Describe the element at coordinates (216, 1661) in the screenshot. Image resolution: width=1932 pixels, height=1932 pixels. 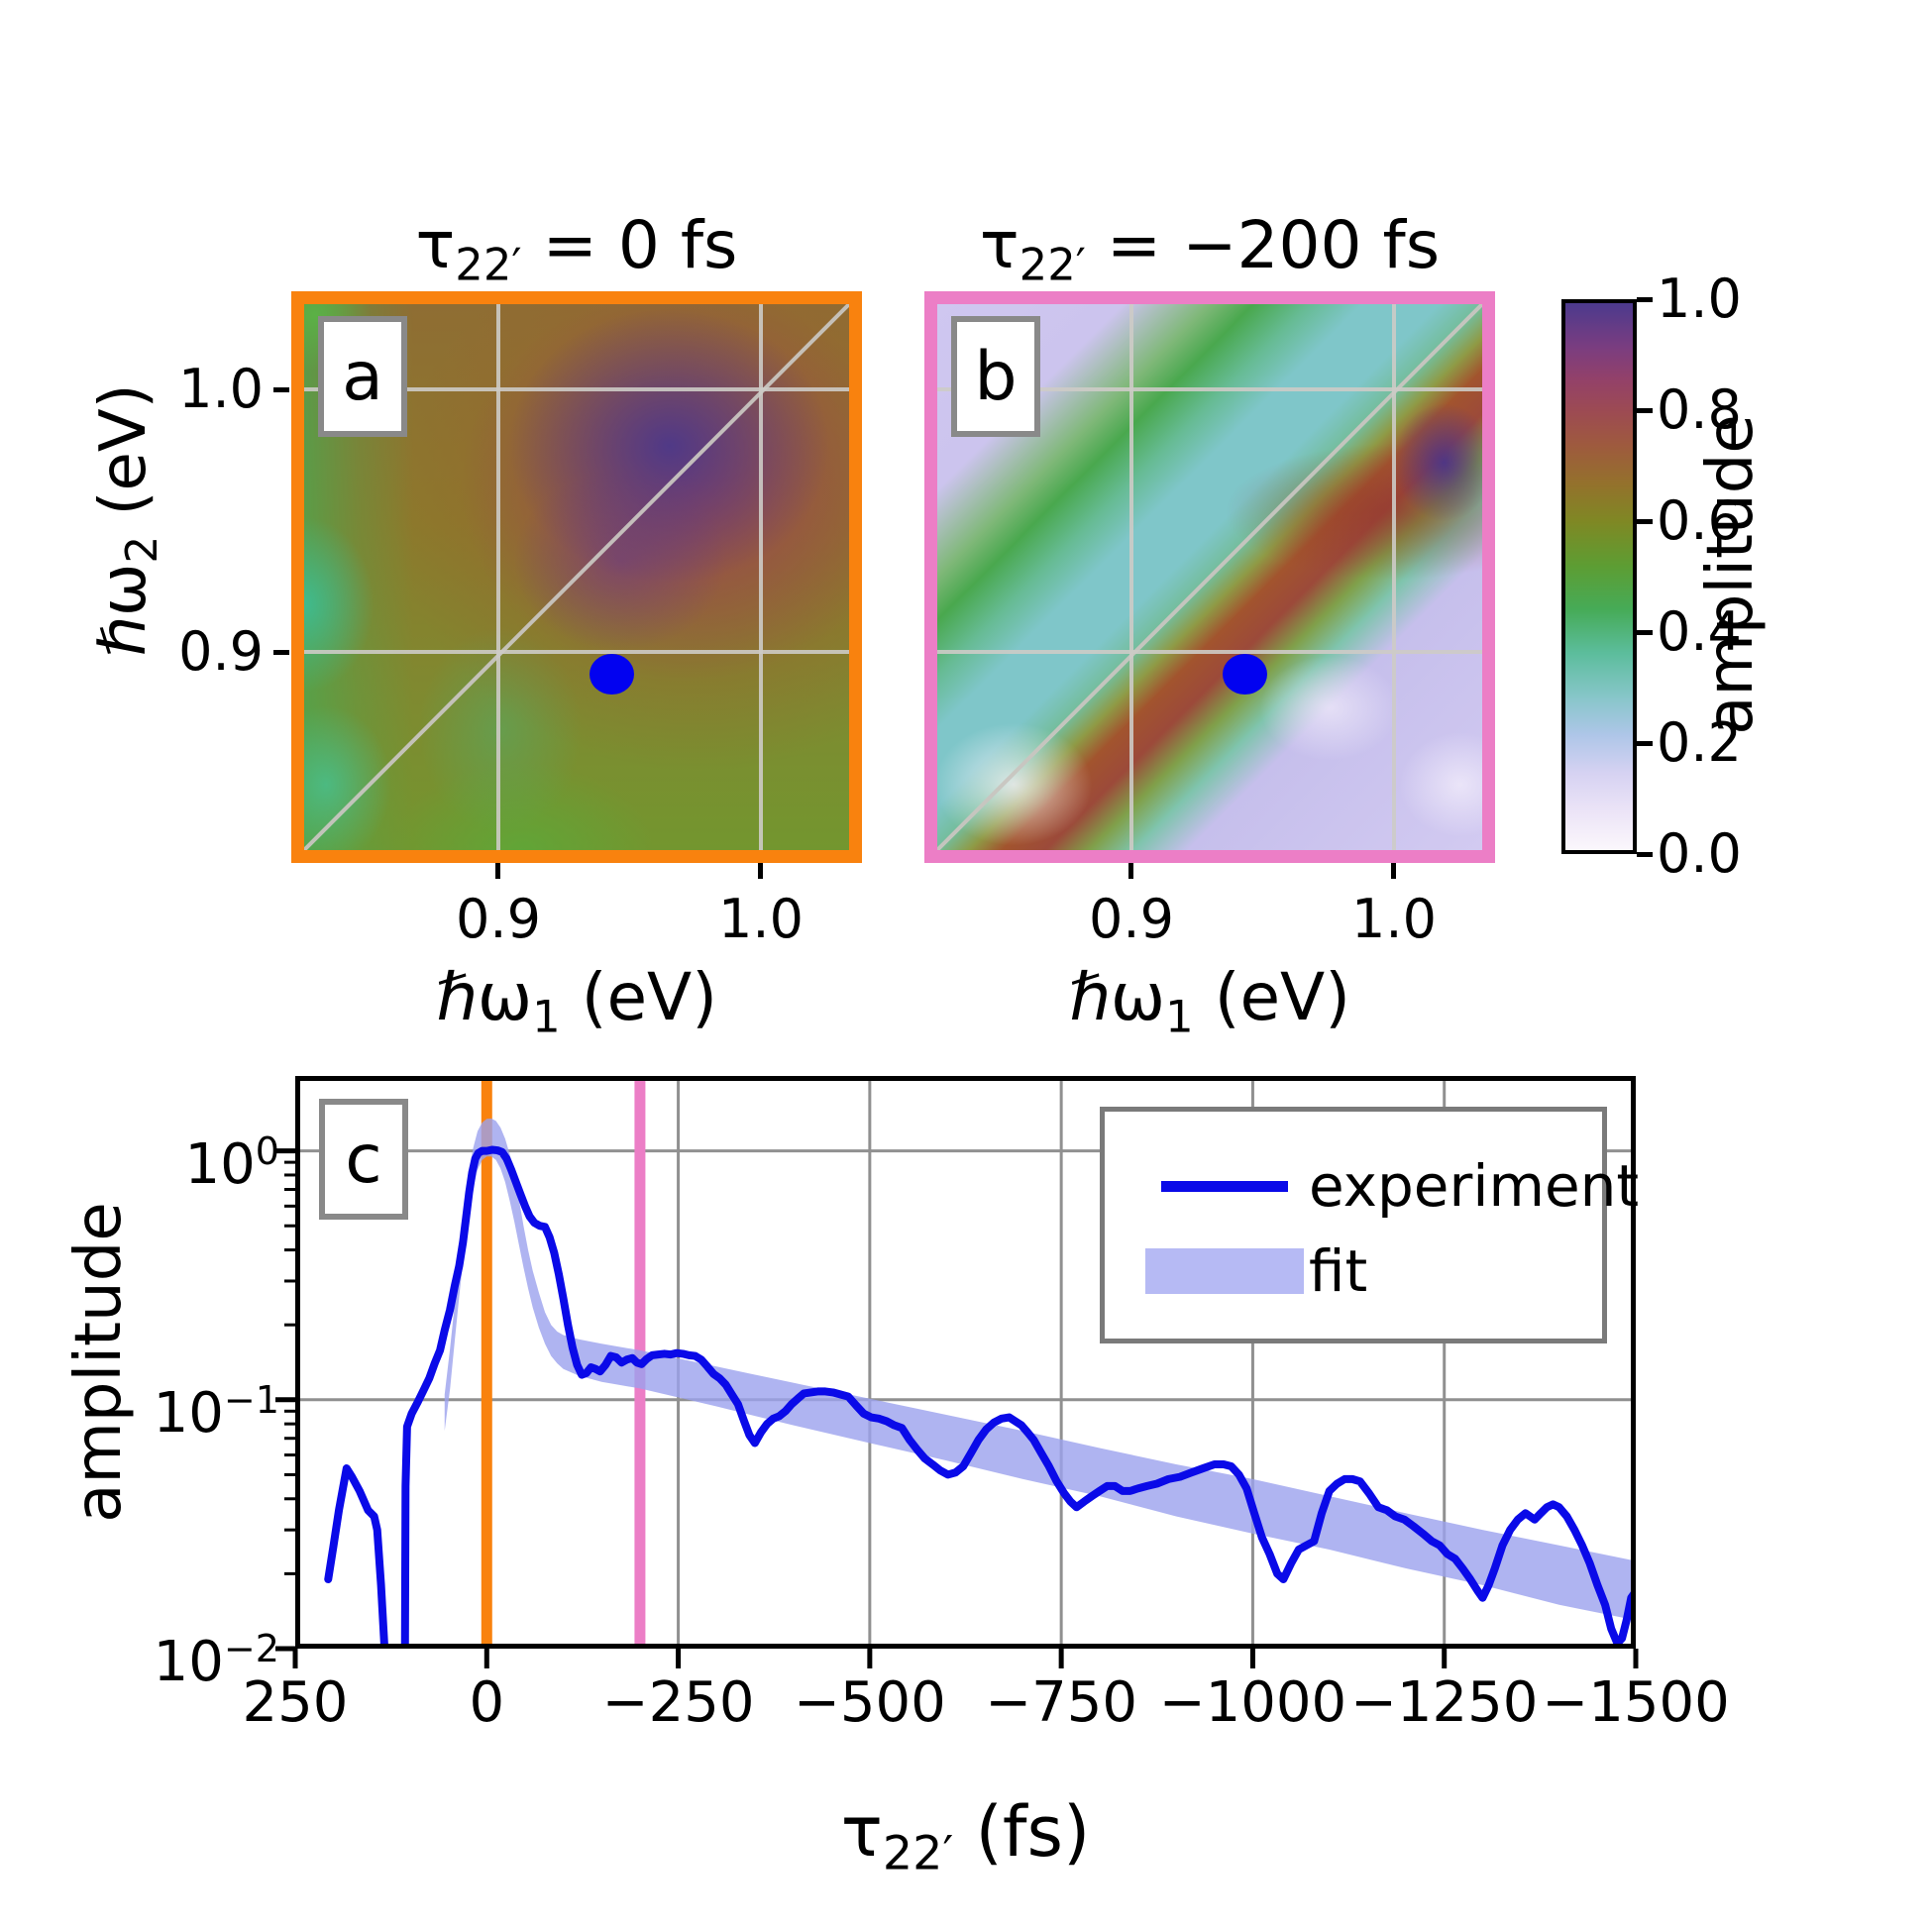
I see `panel-c-ytick-label: 10⁻²` at that location.